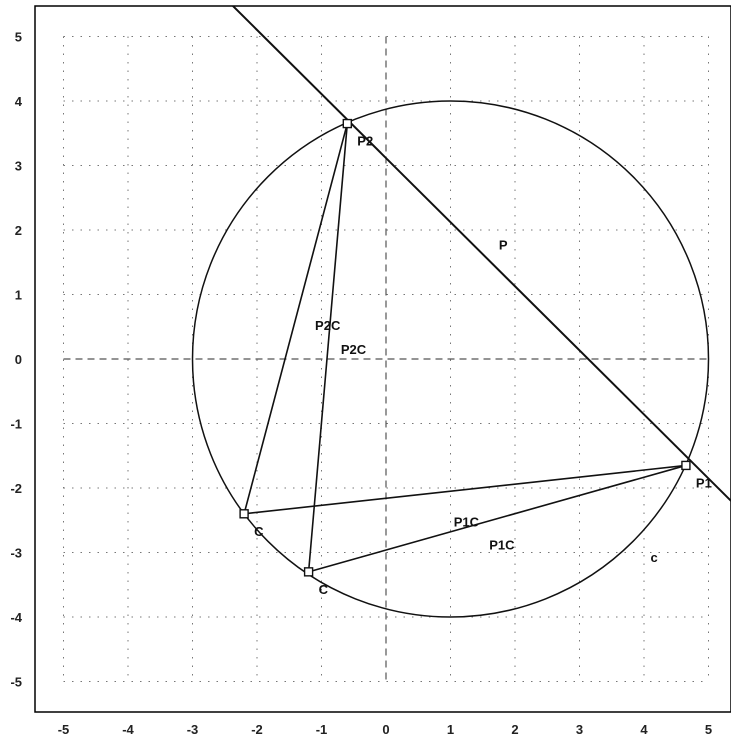 This screenshot has height=740, width=731. I want to click on x-tick-label: 4, so click(644, 729).